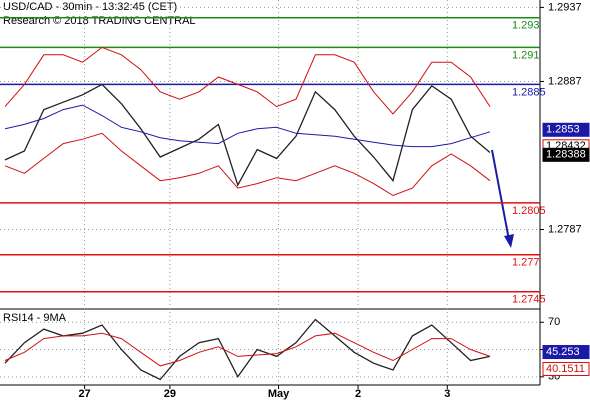 Image resolution: width=590 pixels, height=400 pixels. I want to click on x-tick-label: 27, so click(84, 394).